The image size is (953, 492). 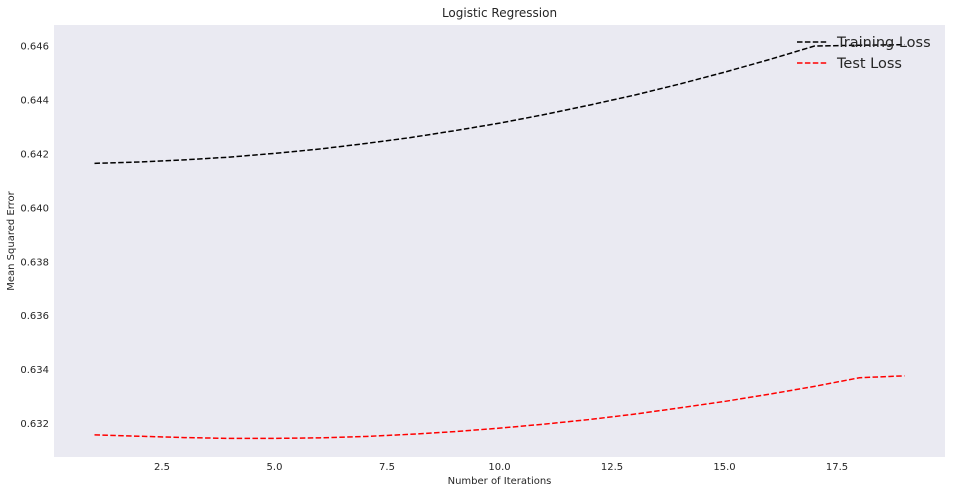 What do you see at coordinates (499, 407) in the screenshot?
I see `series-line-test-loss` at bounding box center [499, 407].